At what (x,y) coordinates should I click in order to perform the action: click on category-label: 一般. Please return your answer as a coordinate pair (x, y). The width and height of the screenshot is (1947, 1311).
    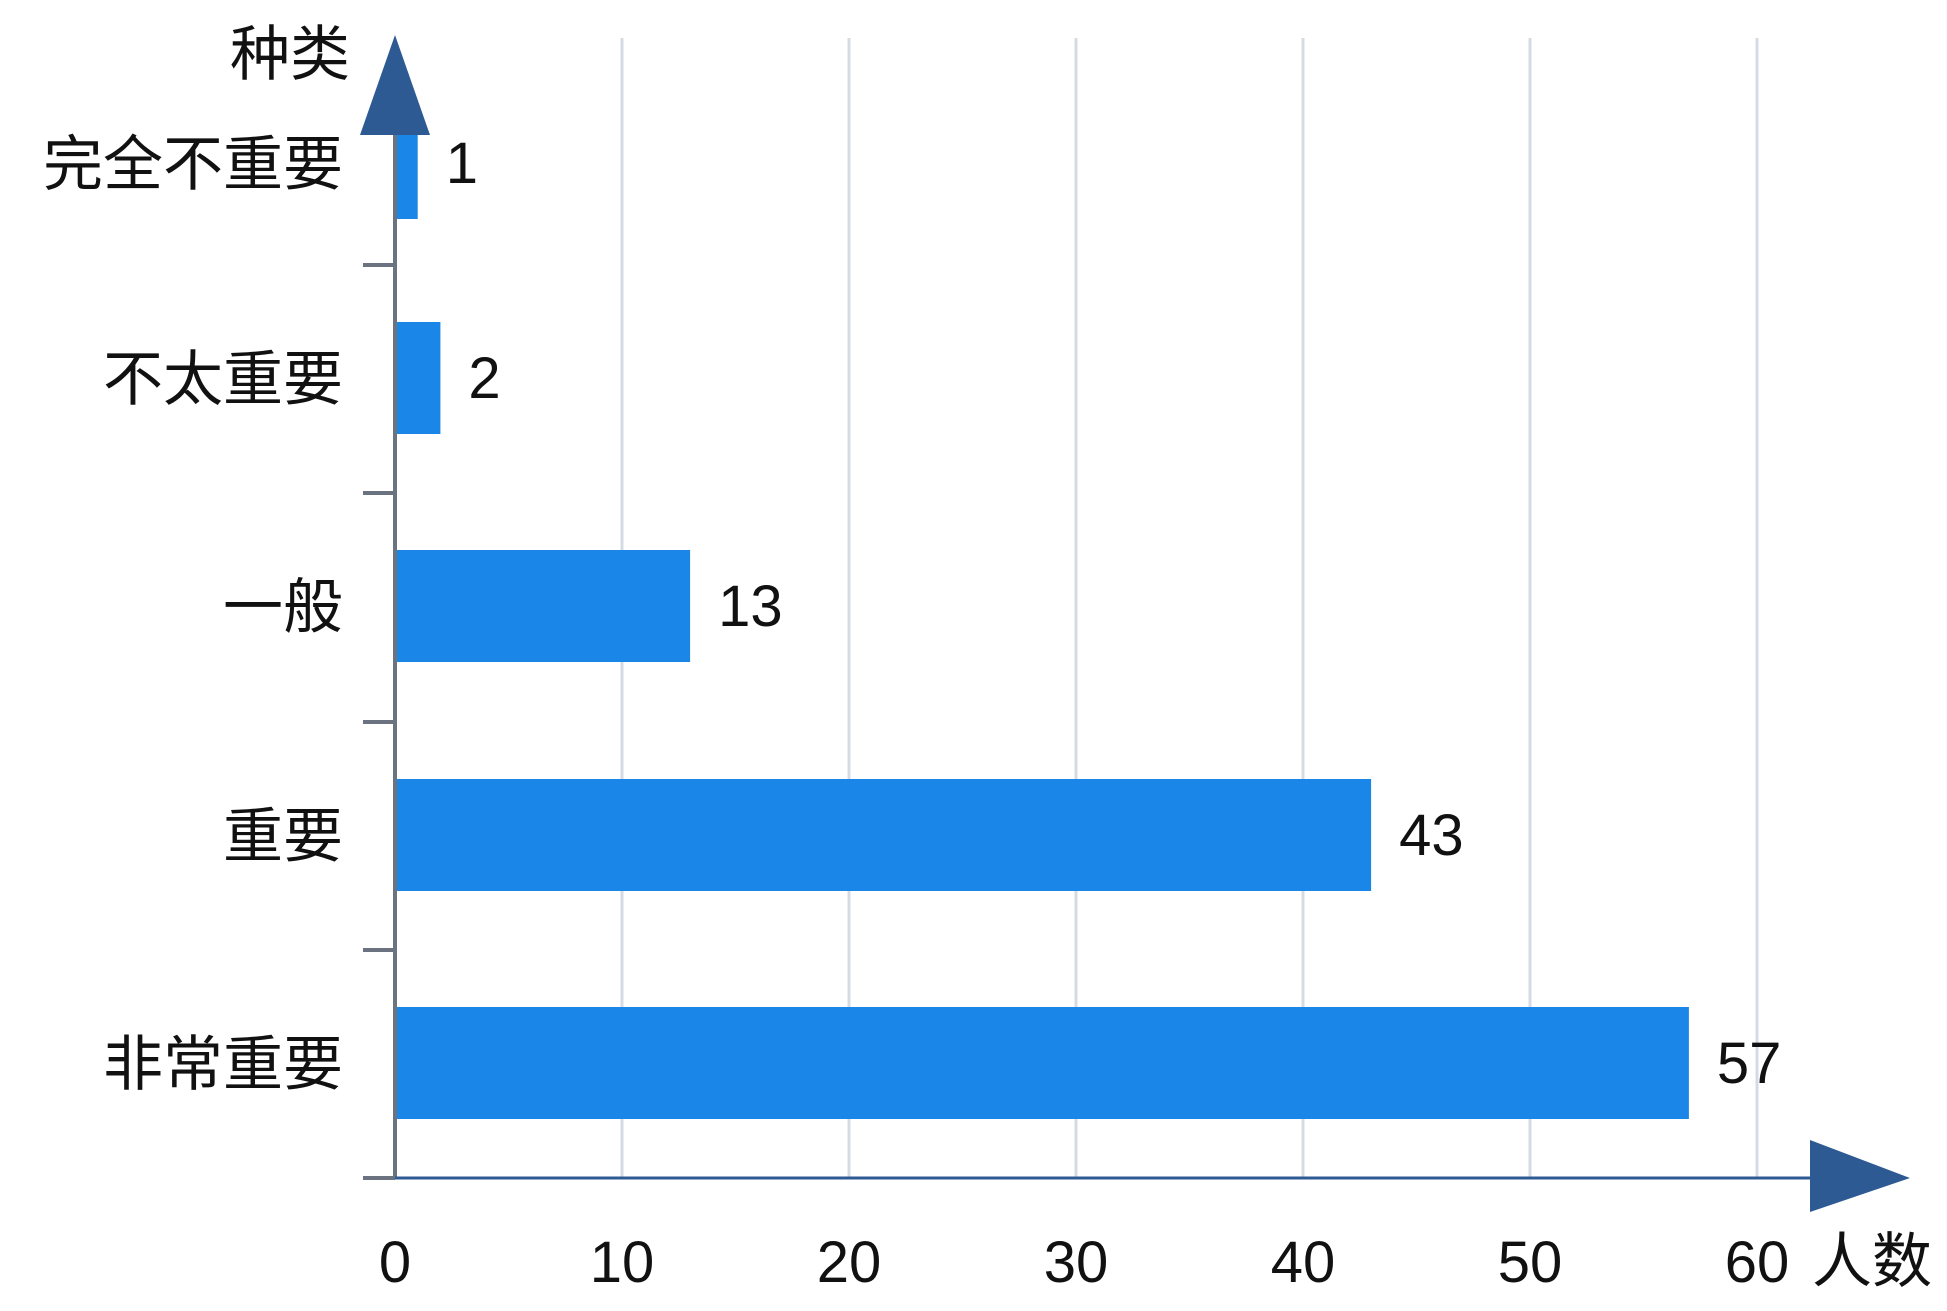
    Looking at the image, I should click on (283, 608).